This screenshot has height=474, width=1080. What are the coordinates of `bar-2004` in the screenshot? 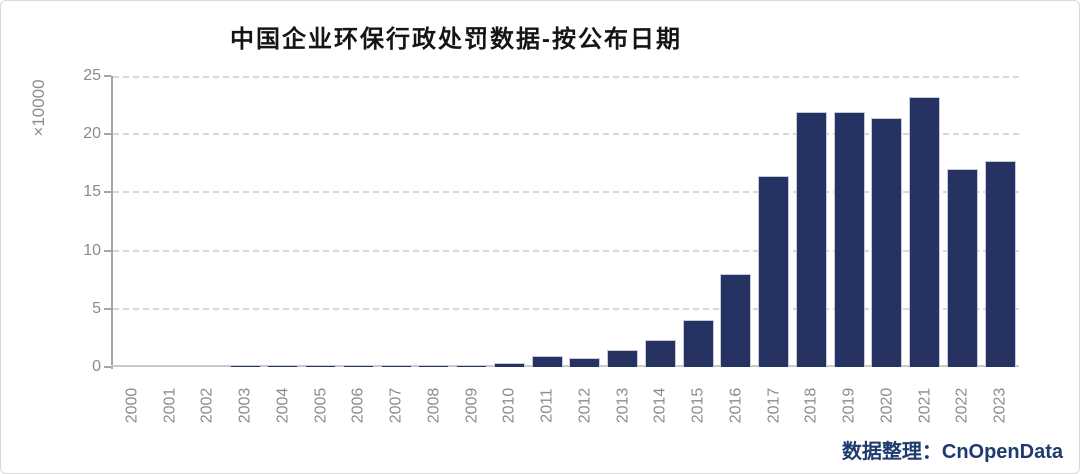 It's located at (282, 366).